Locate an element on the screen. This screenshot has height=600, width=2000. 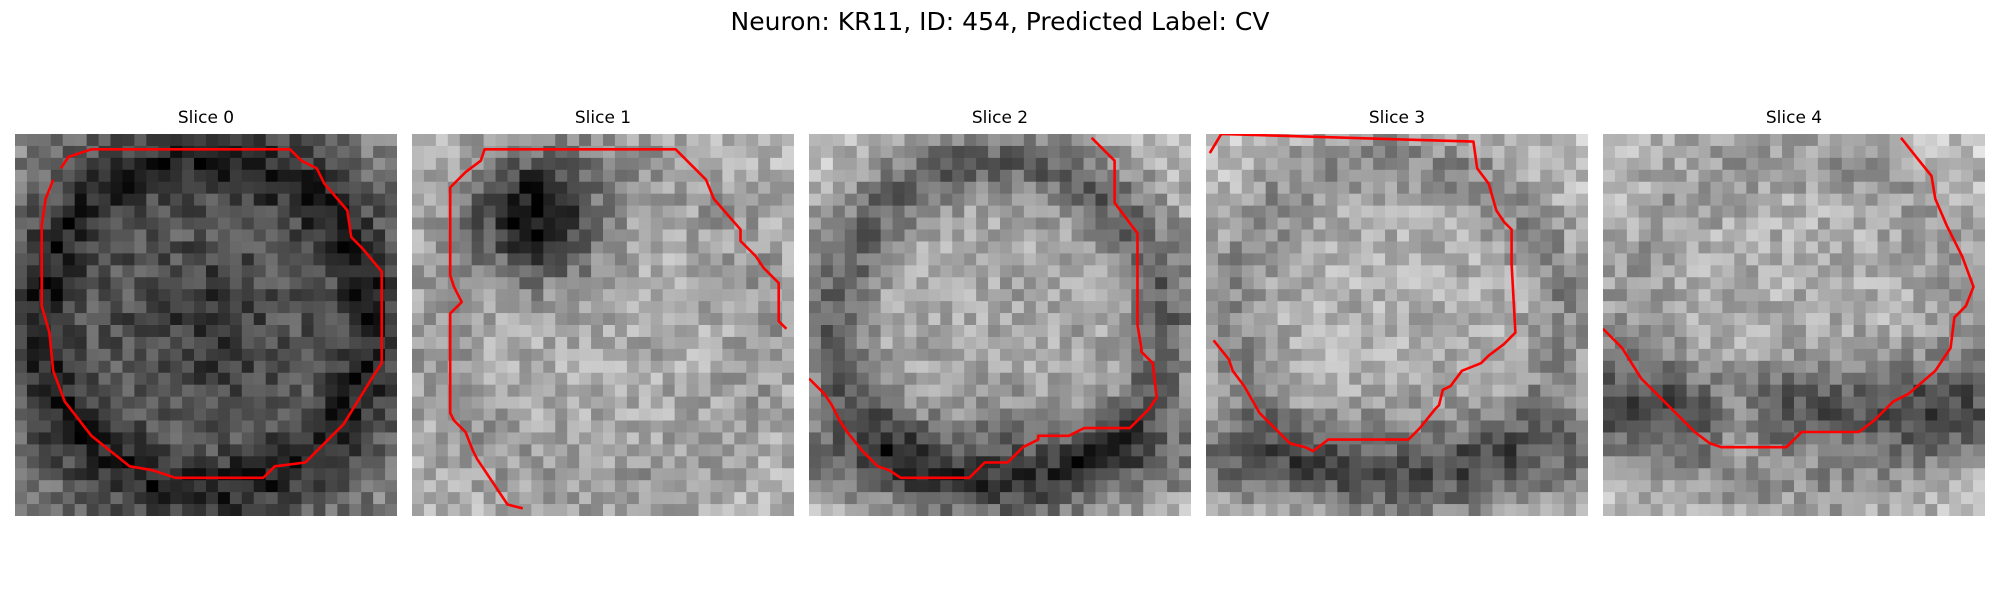
slice-panel-2: Slice 2 is located at coordinates (1000, 315).